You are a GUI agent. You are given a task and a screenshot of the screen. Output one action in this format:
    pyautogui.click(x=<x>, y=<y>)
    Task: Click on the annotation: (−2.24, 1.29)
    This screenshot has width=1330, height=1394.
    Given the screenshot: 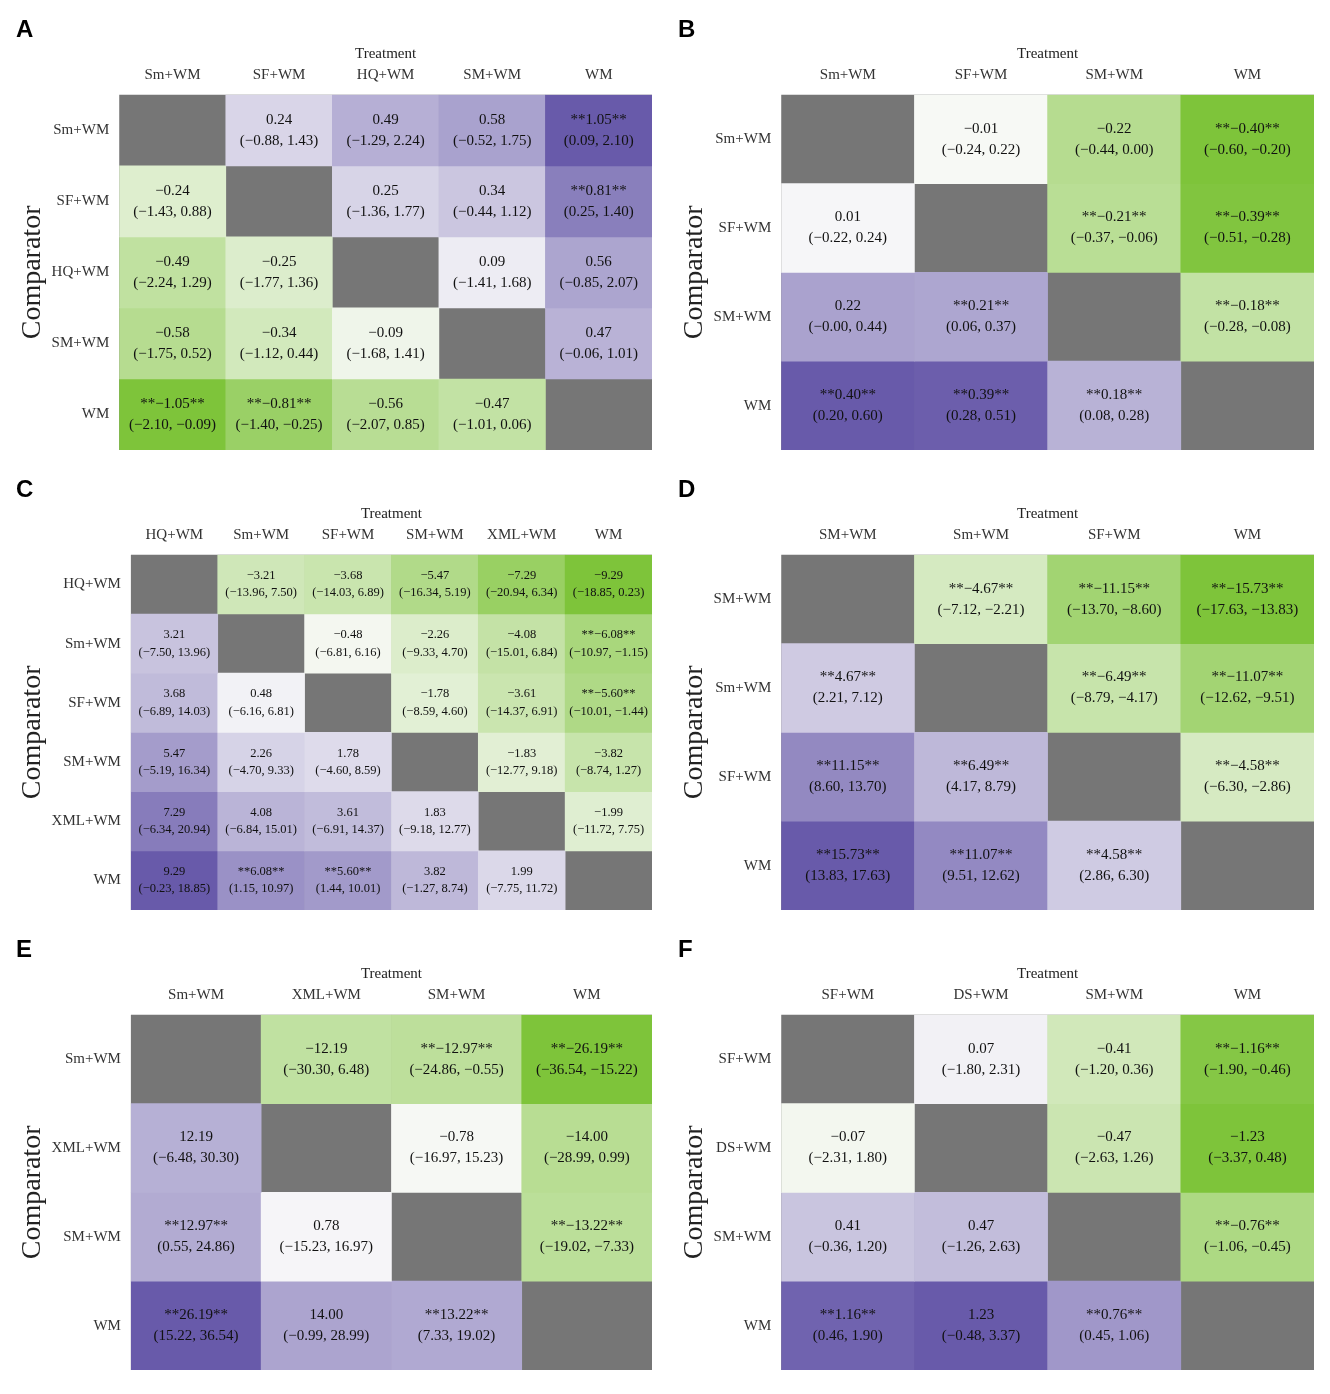 What is the action you would take?
    pyautogui.click(x=172, y=282)
    